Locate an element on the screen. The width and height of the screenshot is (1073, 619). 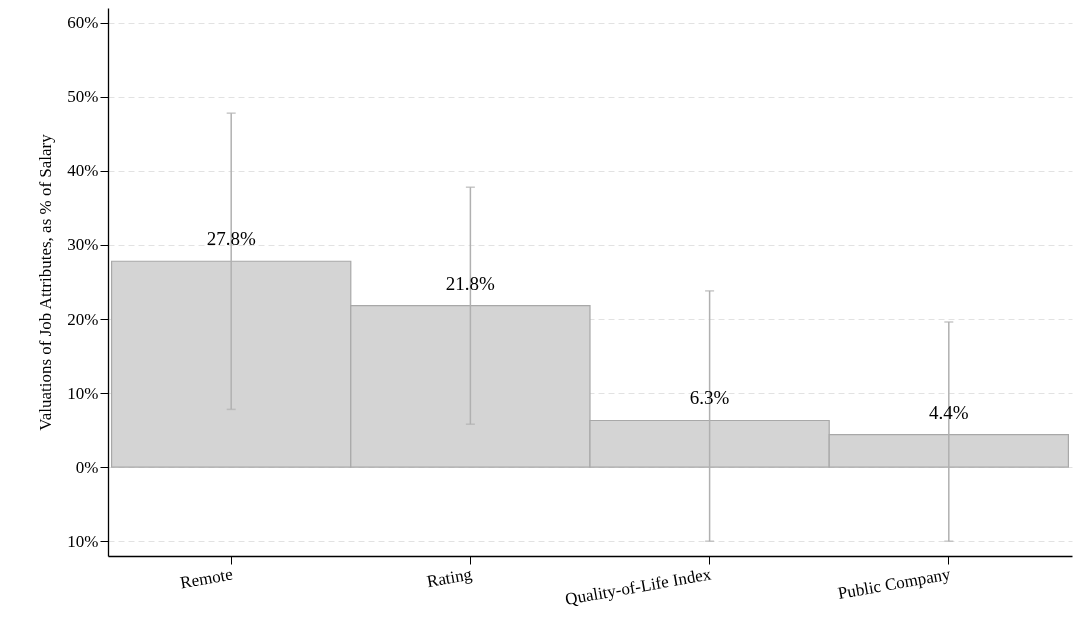
data-label: 27.8% is located at coordinates (231, 239).